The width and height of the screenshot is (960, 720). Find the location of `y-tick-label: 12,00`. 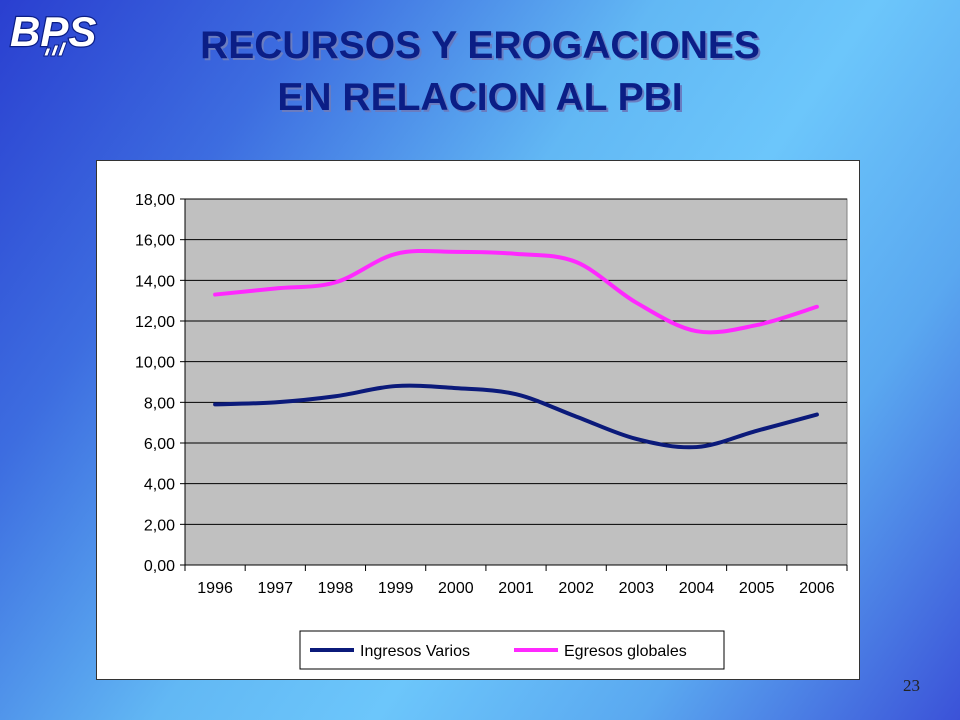

y-tick-label: 12,00 is located at coordinates (155, 322).